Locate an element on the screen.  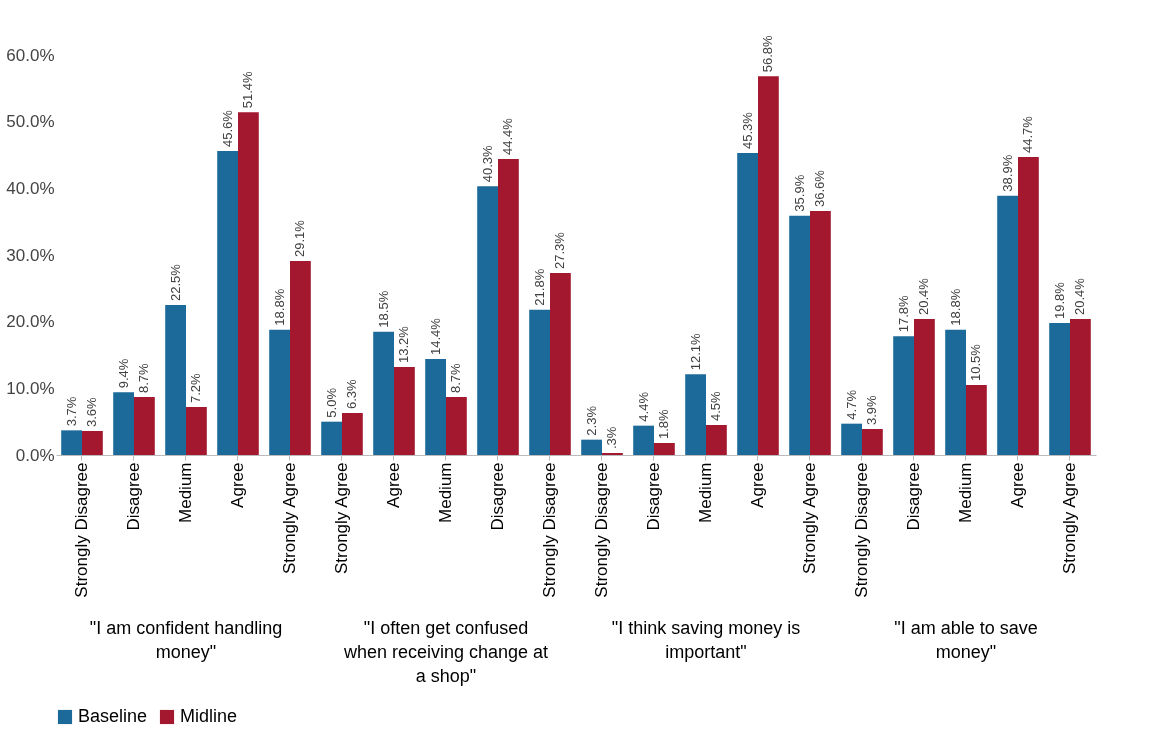
data-label: 21.8% is located at coordinates (539, 287).